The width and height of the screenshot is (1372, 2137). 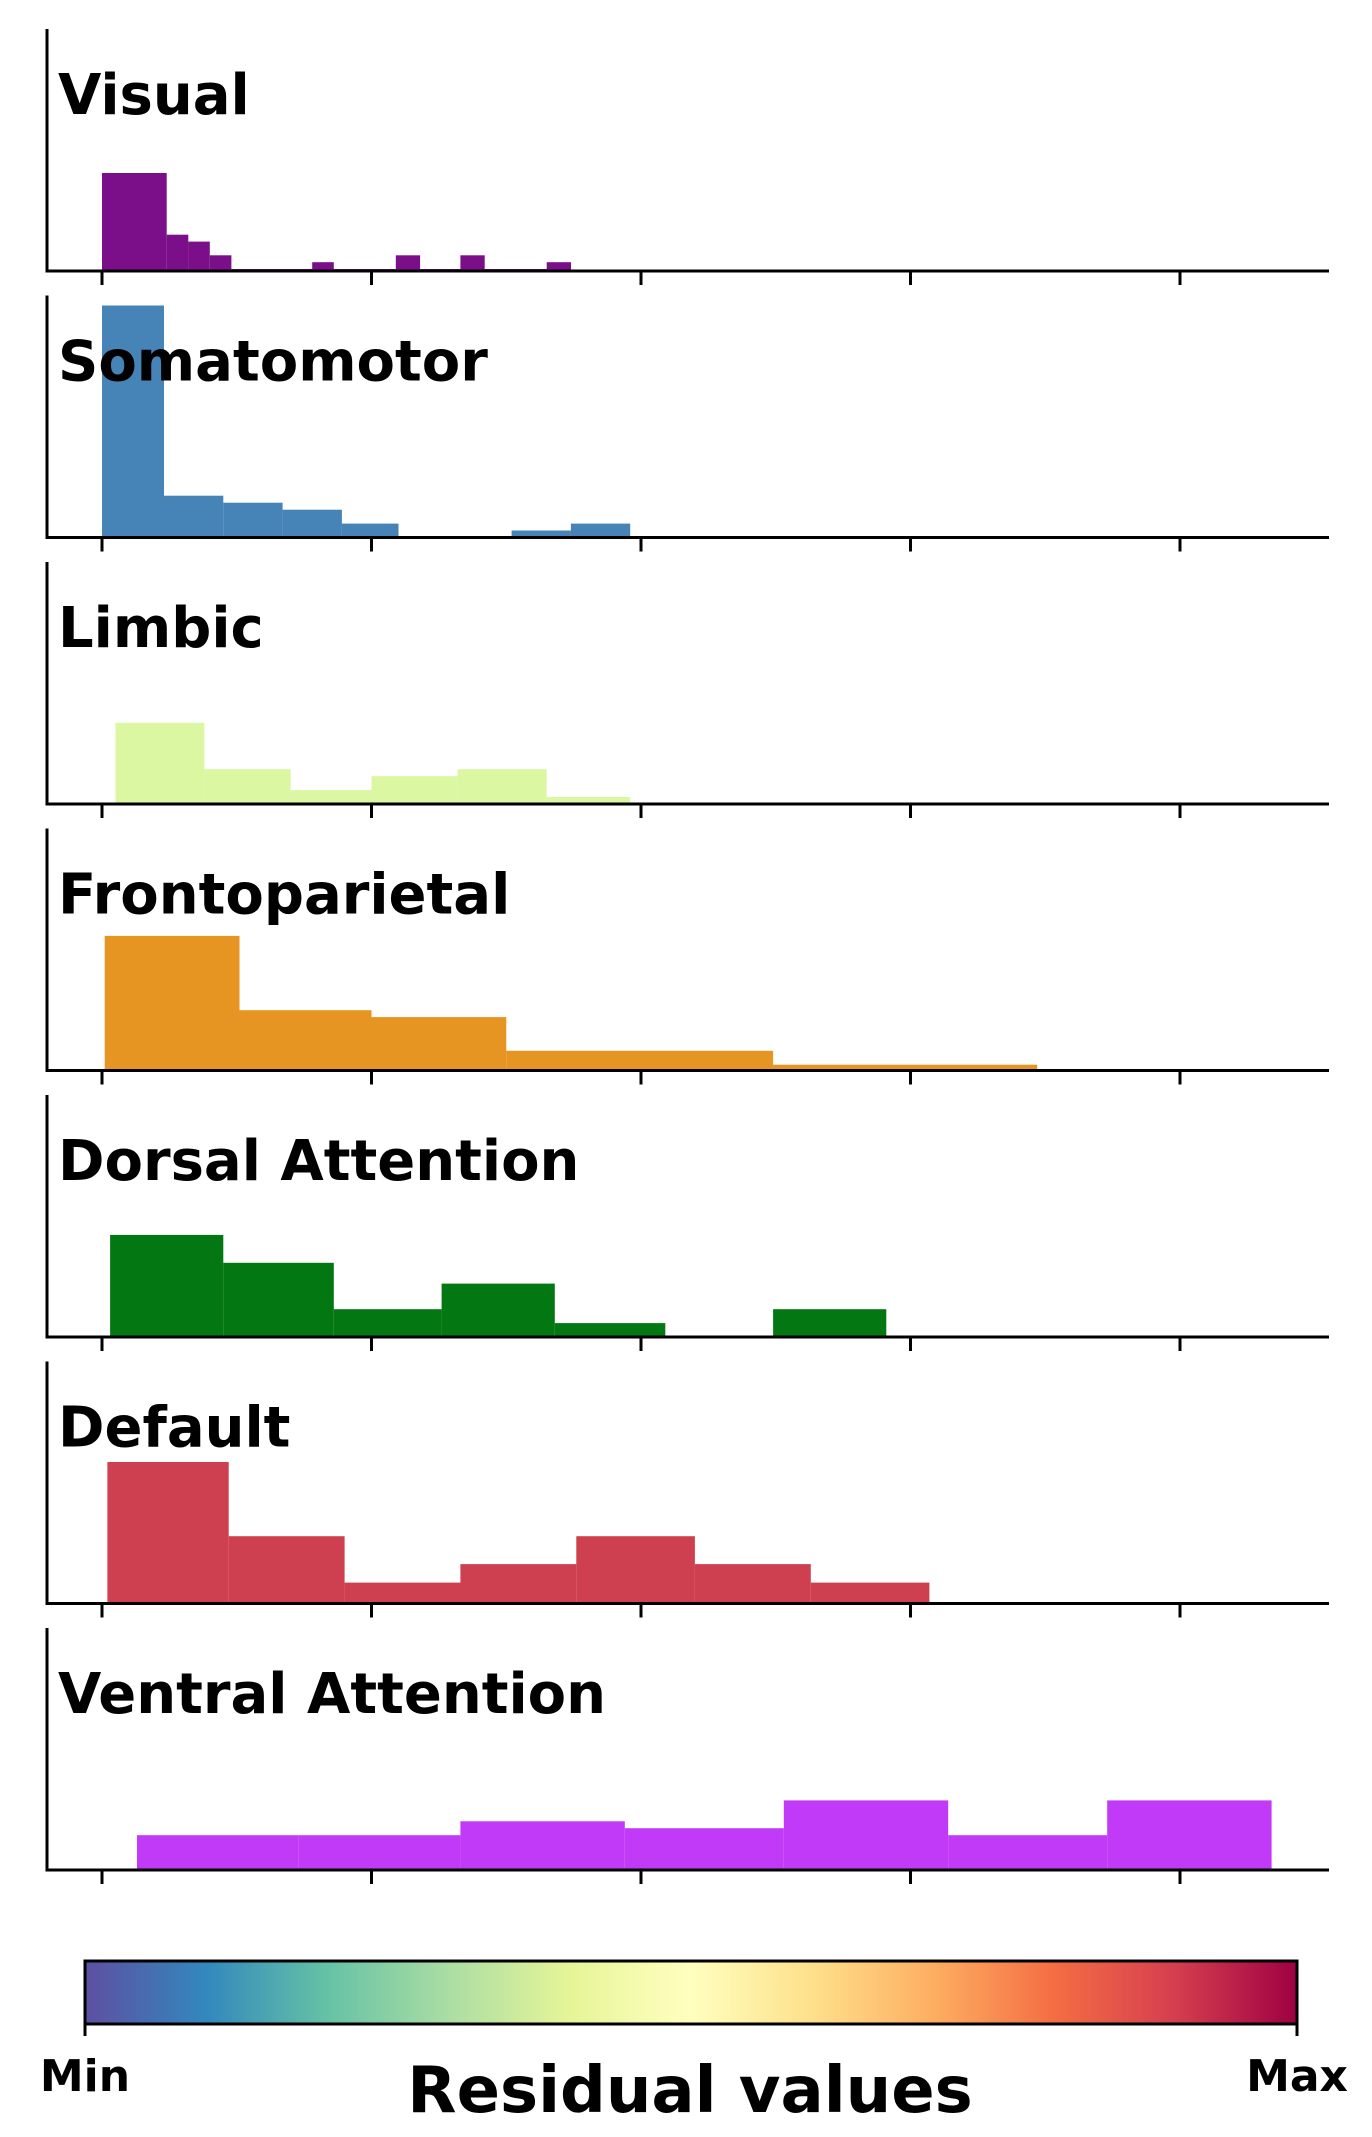 I want to click on panel-somatomotor: Somatomotor, so click(x=687, y=423).